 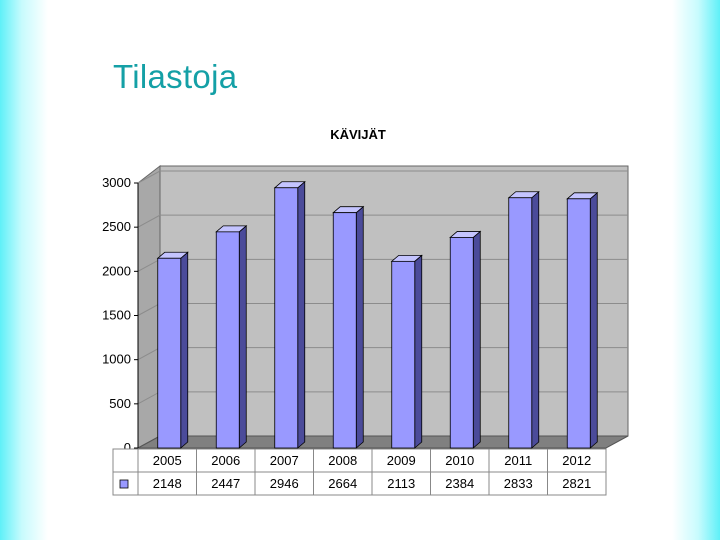 I want to click on x-category-label: 2007, so click(x=284, y=460).